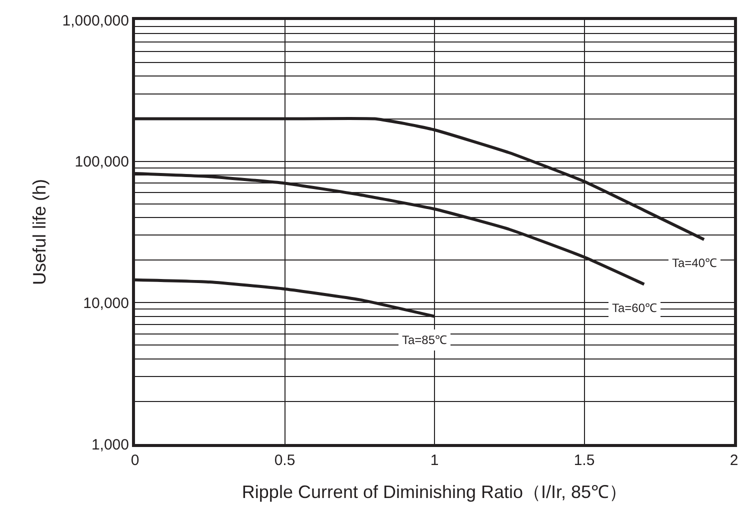  I want to click on y-tick-label: 10,000, so click(106, 303).